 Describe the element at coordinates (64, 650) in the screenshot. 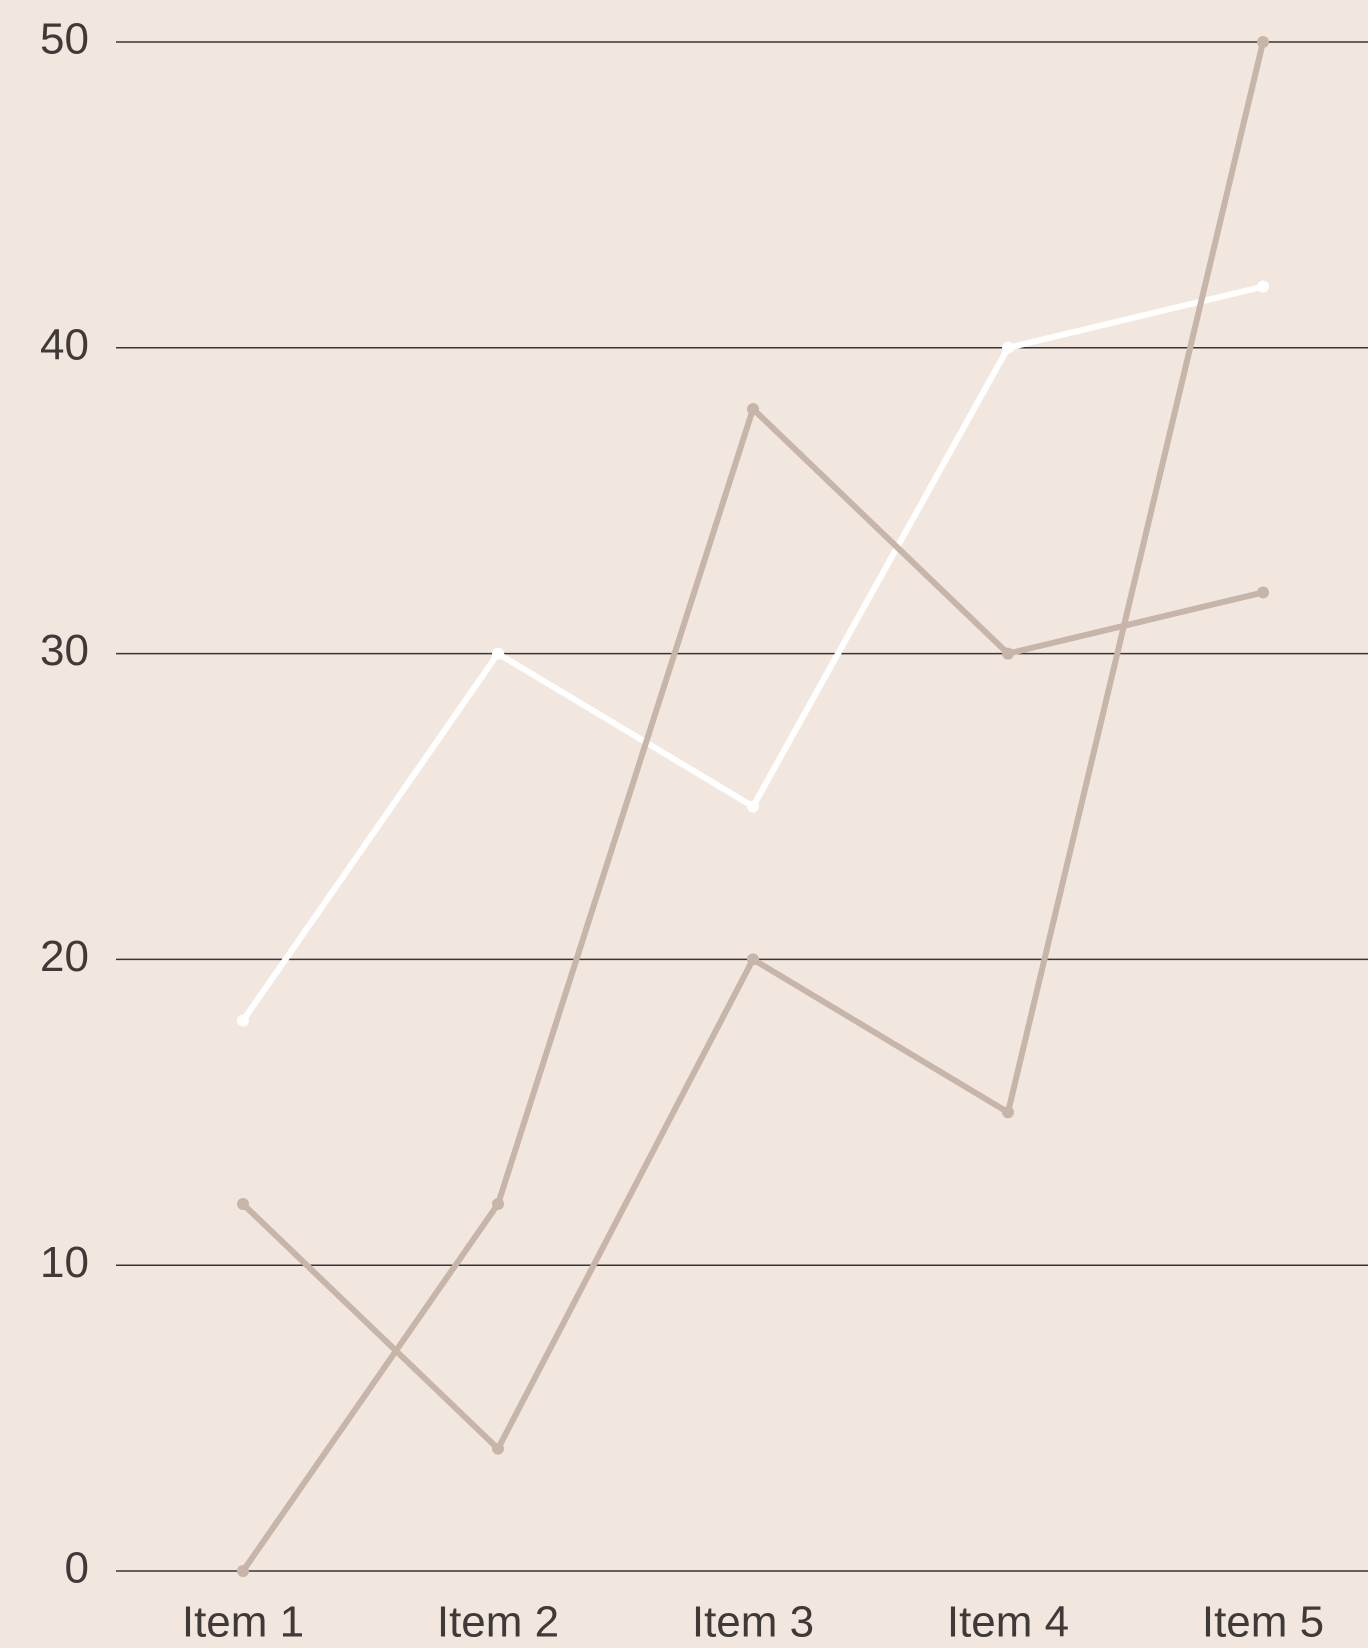

I see `y-tick-label: 30` at that location.